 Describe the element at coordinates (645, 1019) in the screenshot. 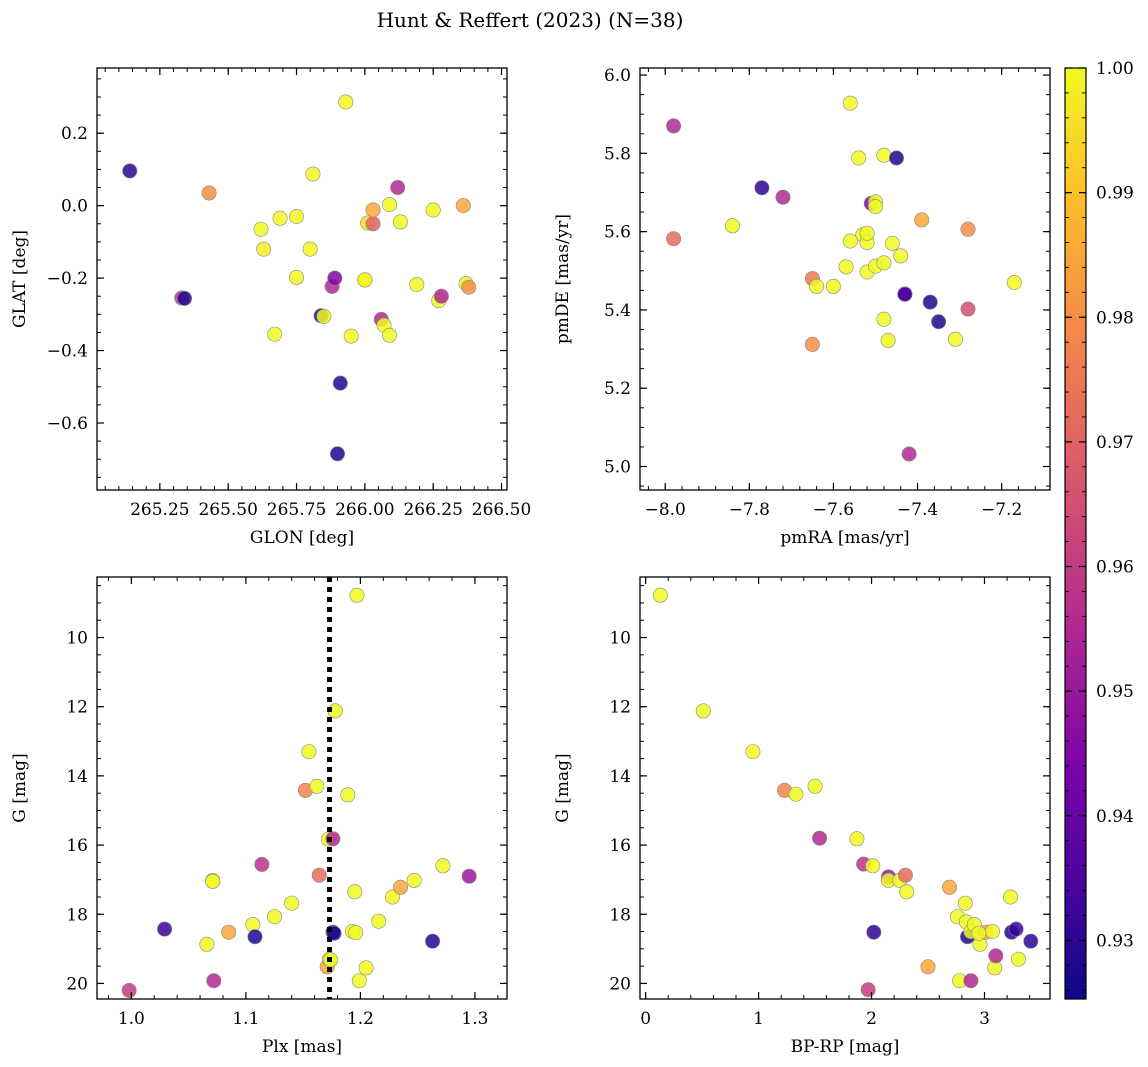

I see `x-tick-label: 0` at that location.